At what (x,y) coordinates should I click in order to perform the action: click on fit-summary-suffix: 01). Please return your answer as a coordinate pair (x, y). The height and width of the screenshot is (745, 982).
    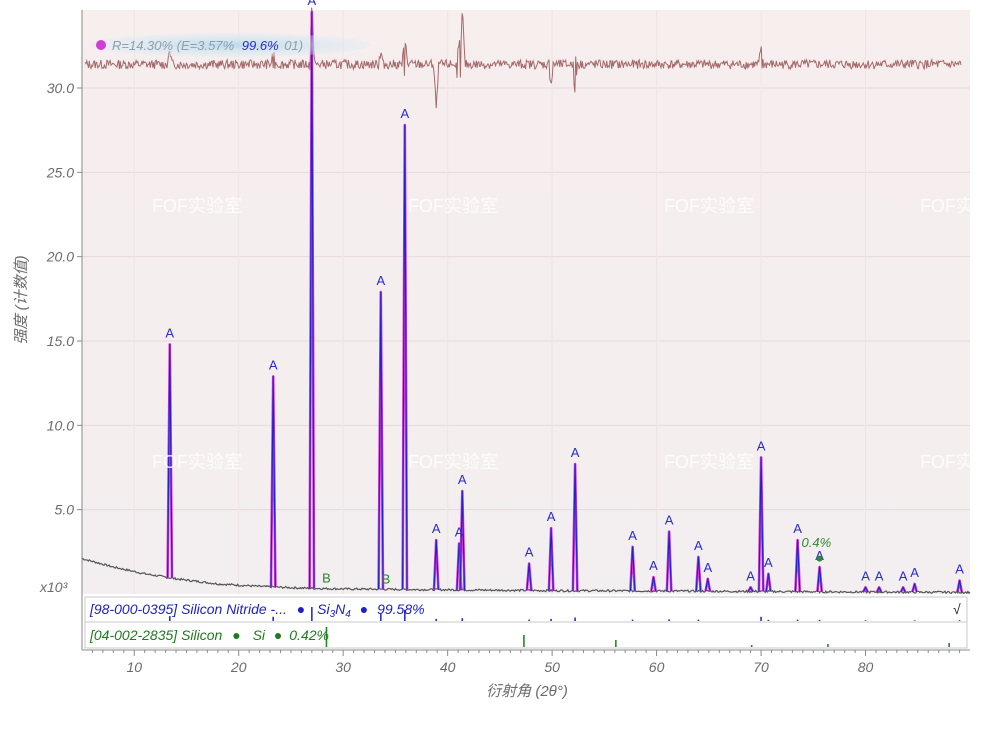
    Looking at the image, I should click on (293, 45).